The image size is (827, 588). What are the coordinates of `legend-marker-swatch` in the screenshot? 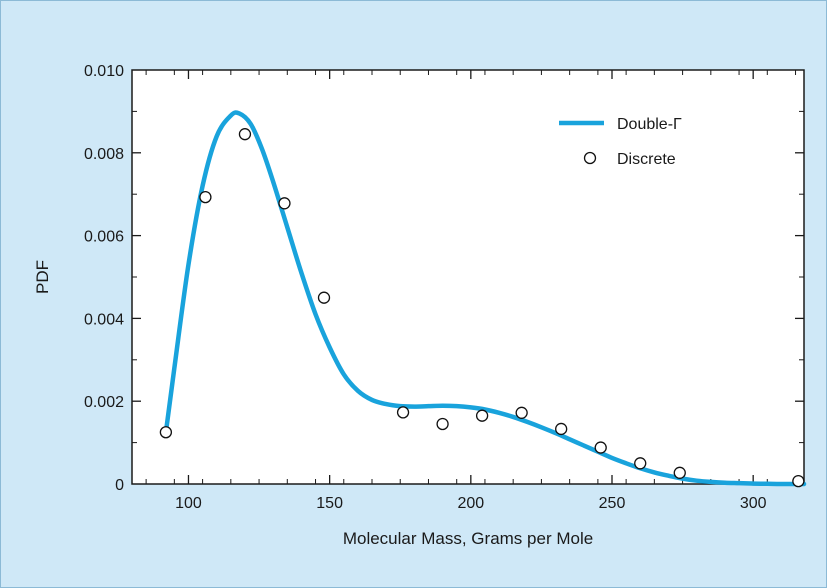 It's located at (590, 158).